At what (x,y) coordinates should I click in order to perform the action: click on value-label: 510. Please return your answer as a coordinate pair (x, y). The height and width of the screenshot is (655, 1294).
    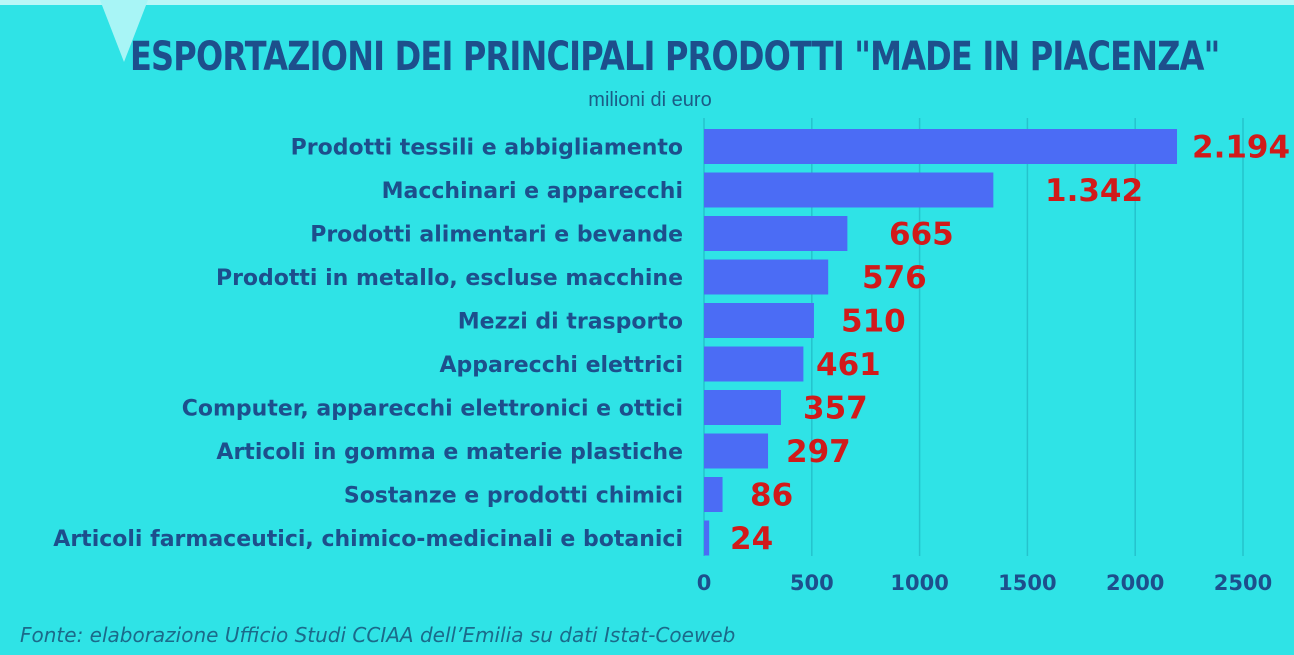
    Looking at the image, I should click on (873, 322).